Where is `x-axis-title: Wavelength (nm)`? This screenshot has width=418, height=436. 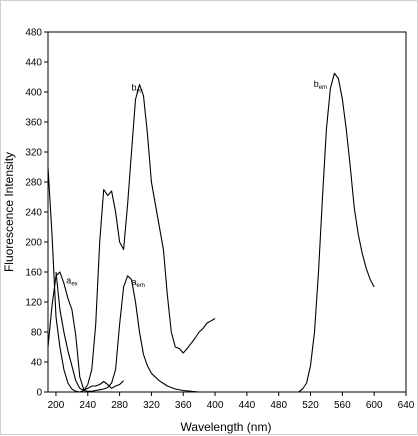 x-axis-title: Wavelength (nm) is located at coordinates (226, 427).